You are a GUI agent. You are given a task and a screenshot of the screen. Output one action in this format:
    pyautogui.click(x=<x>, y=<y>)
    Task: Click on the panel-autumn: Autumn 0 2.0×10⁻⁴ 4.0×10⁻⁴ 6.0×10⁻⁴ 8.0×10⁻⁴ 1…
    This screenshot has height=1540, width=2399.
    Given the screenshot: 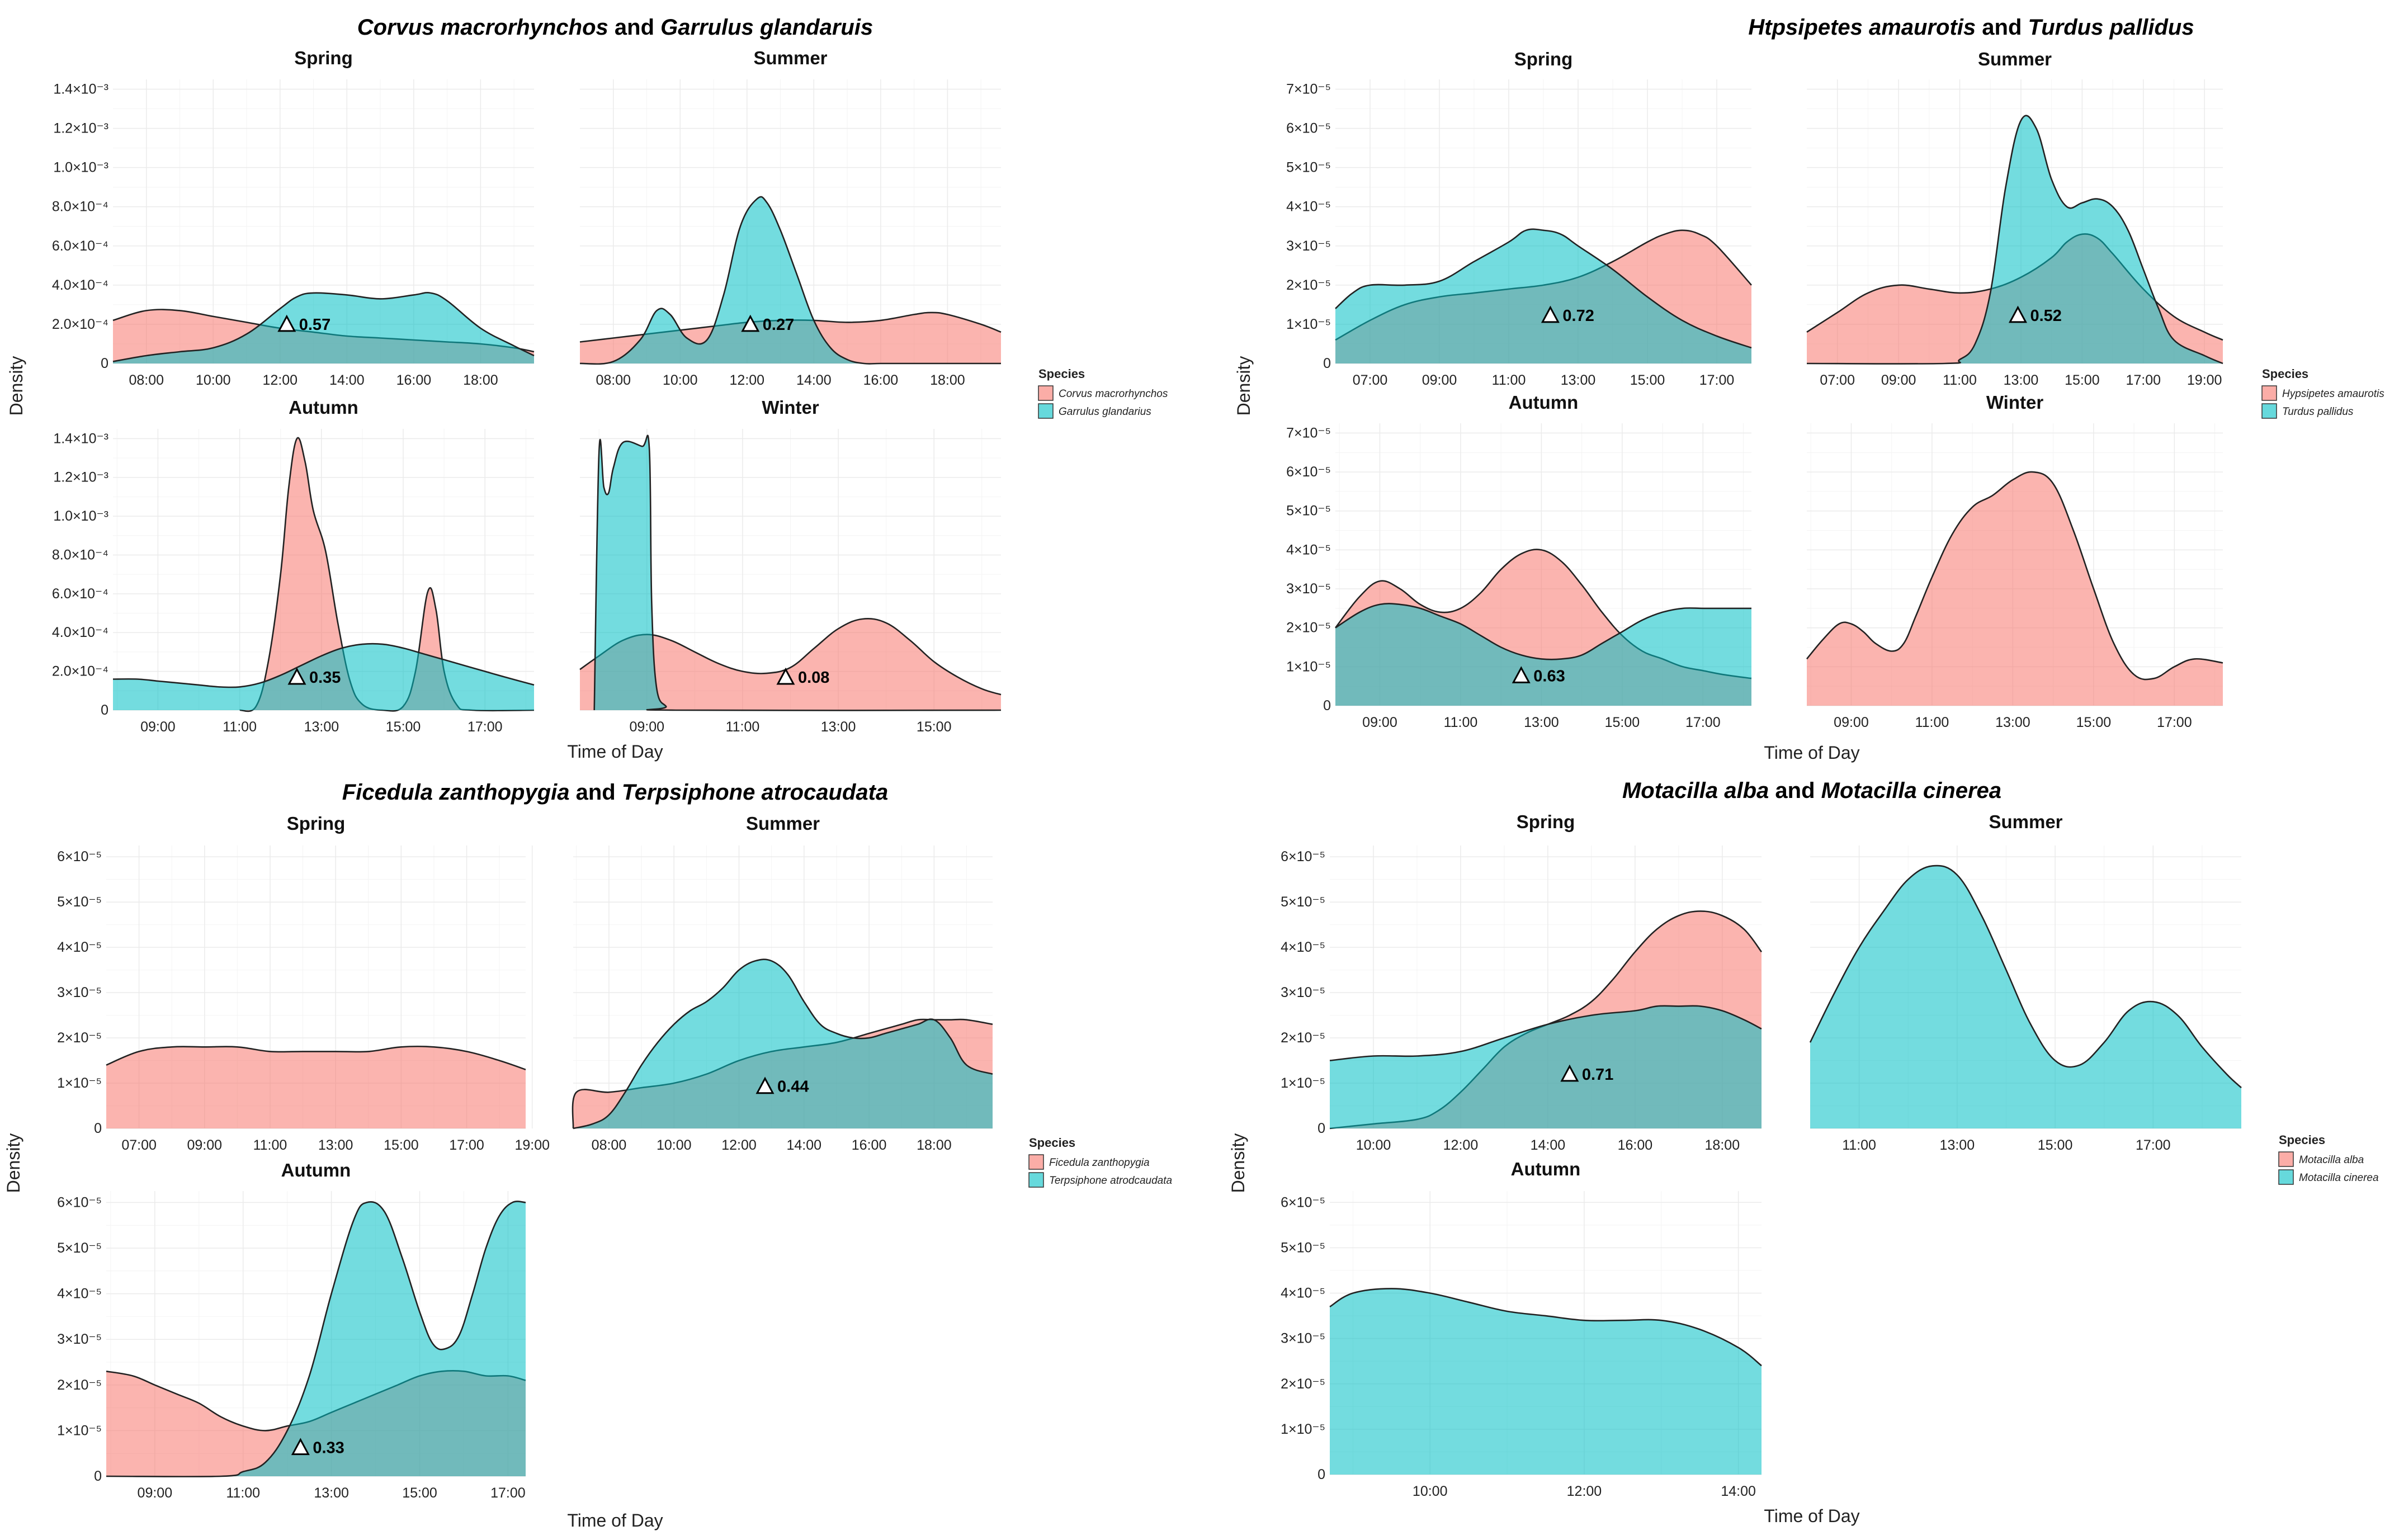 What is the action you would take?
    pyautogui.click(x=293, y=566)
    